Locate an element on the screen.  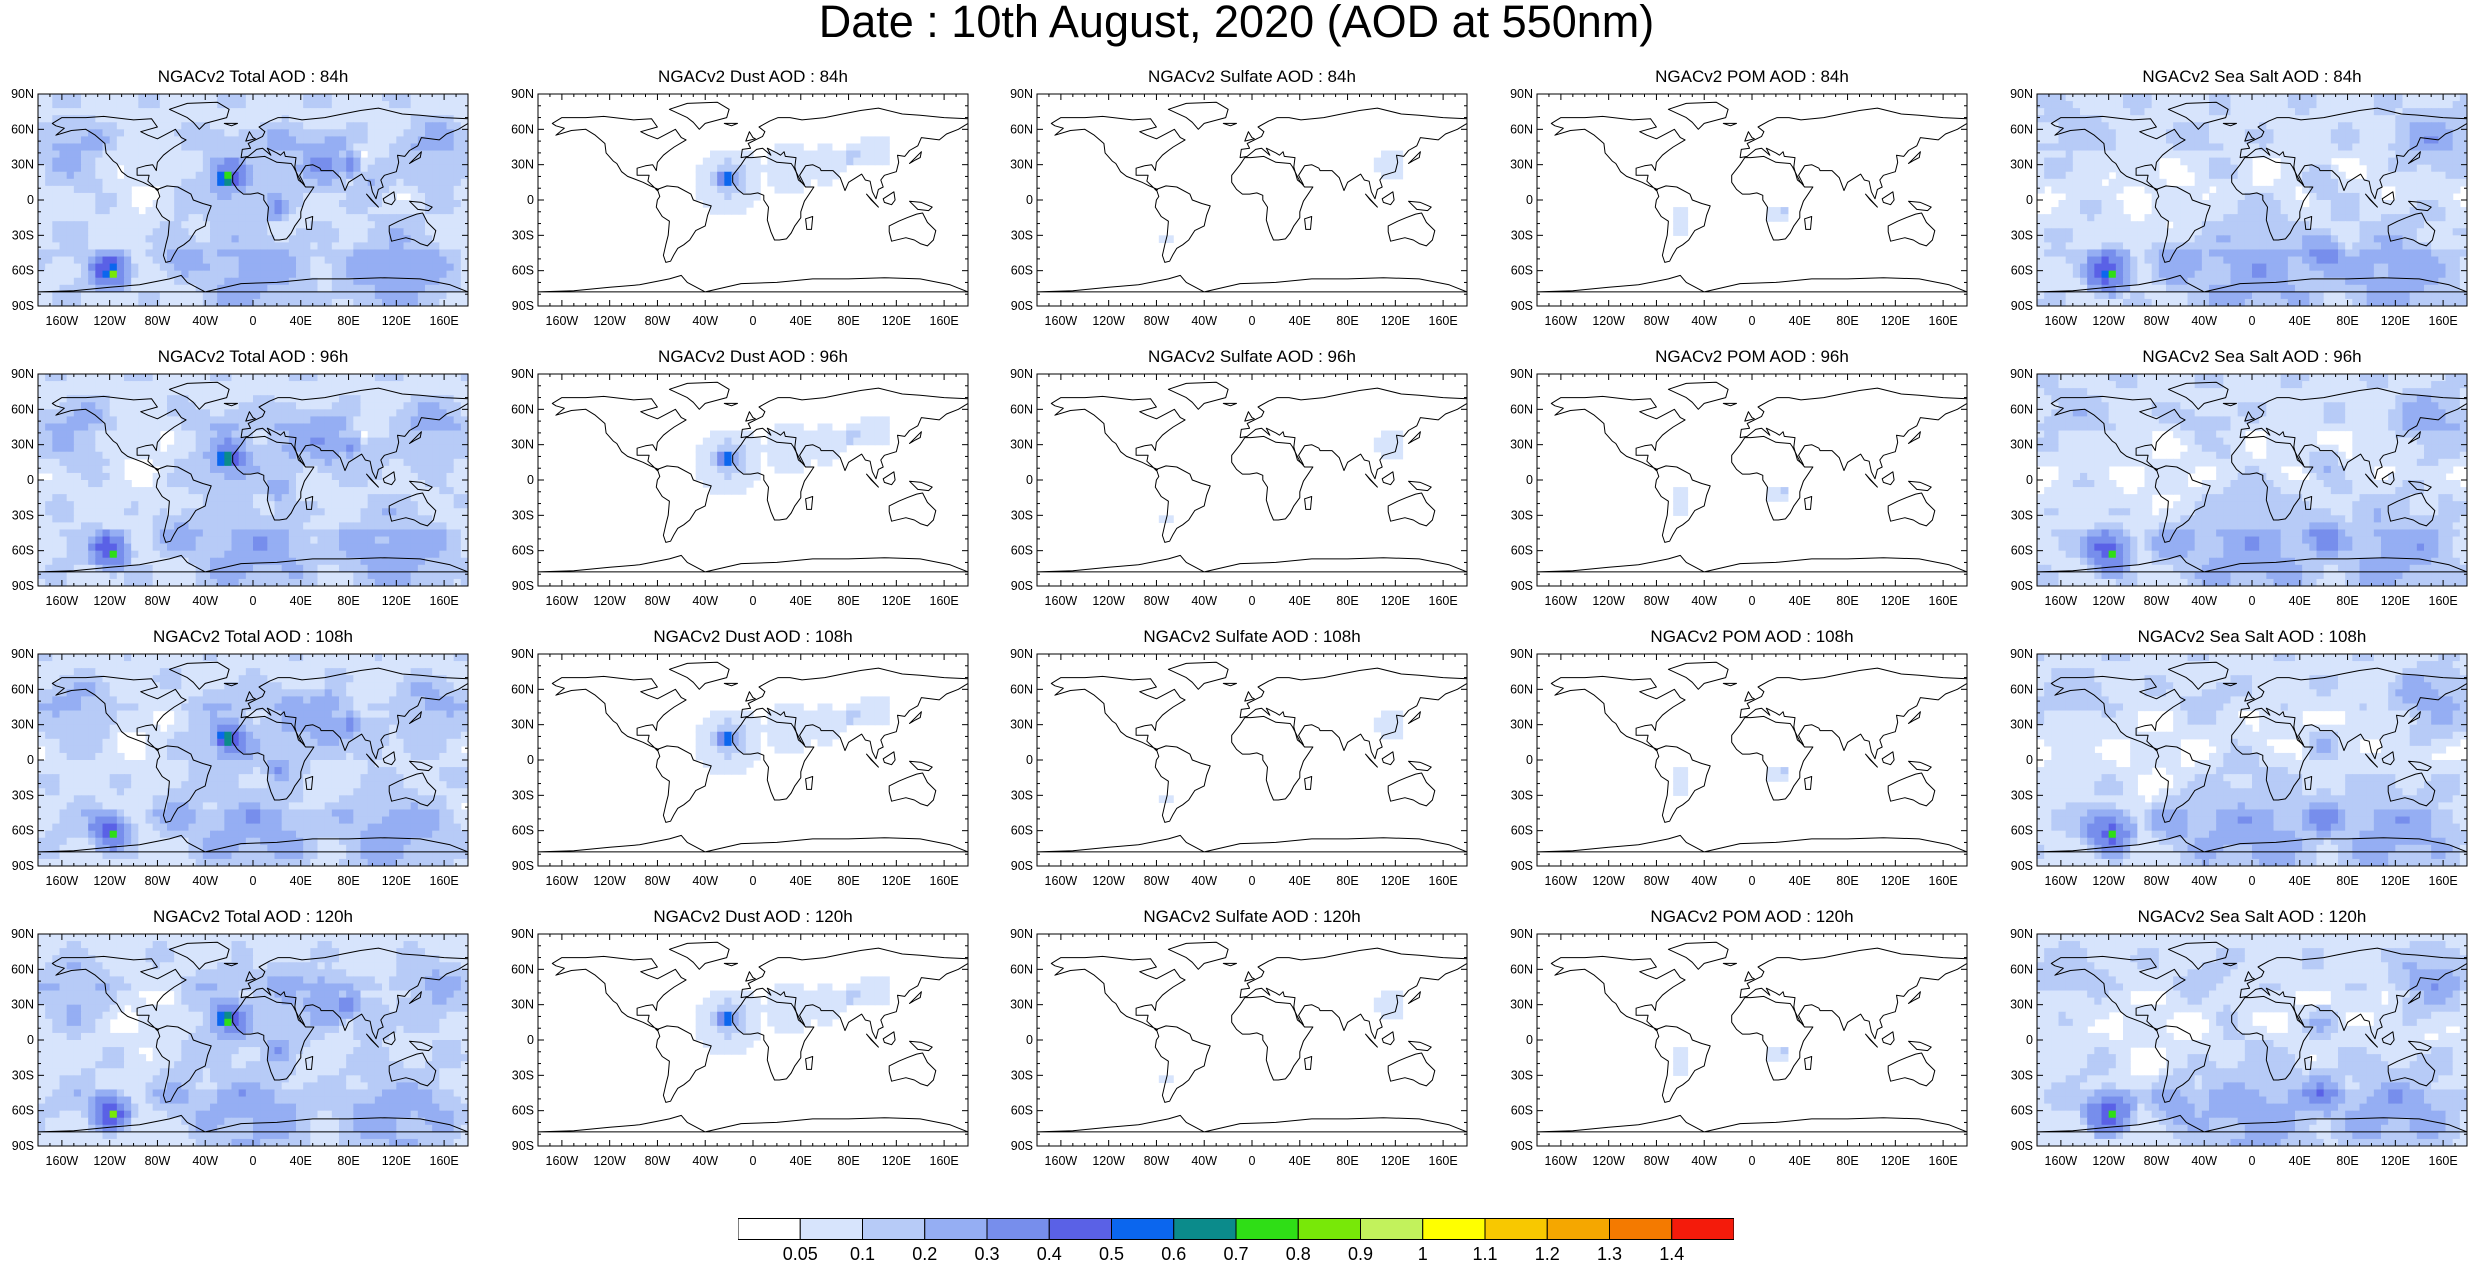
colorbar-label: 1 is located at coordinates (1423, 1254).